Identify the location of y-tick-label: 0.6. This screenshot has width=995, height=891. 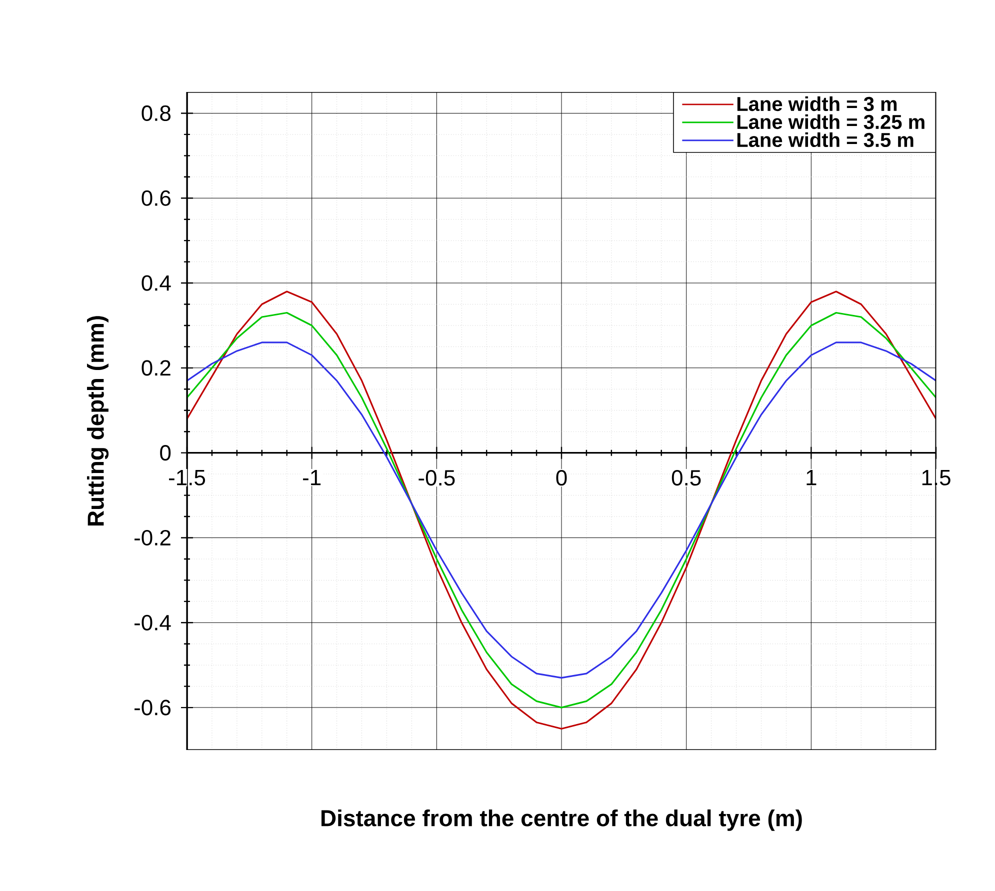
(156, 198).